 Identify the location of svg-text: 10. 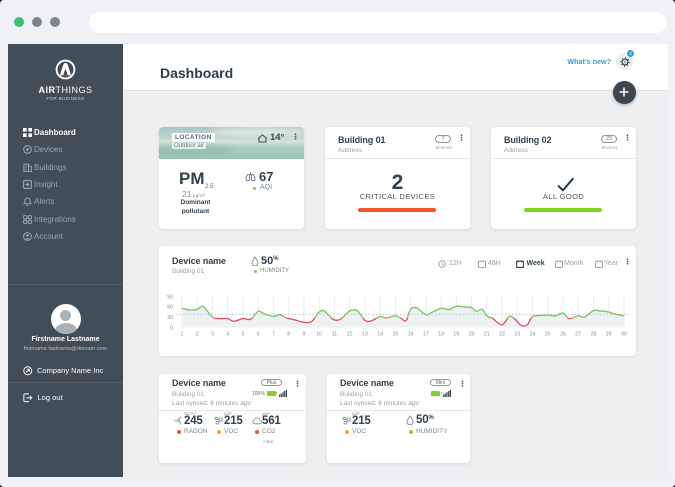
(319, 335).